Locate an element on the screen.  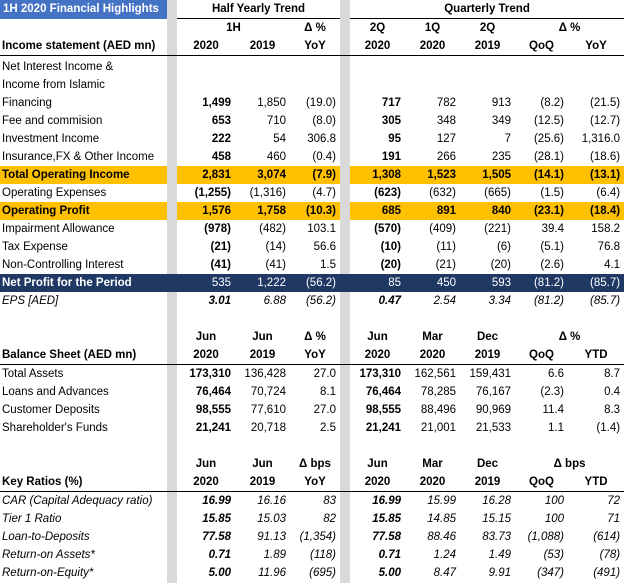
row-label: Total Operating Income is located at coordinates (83, 175).